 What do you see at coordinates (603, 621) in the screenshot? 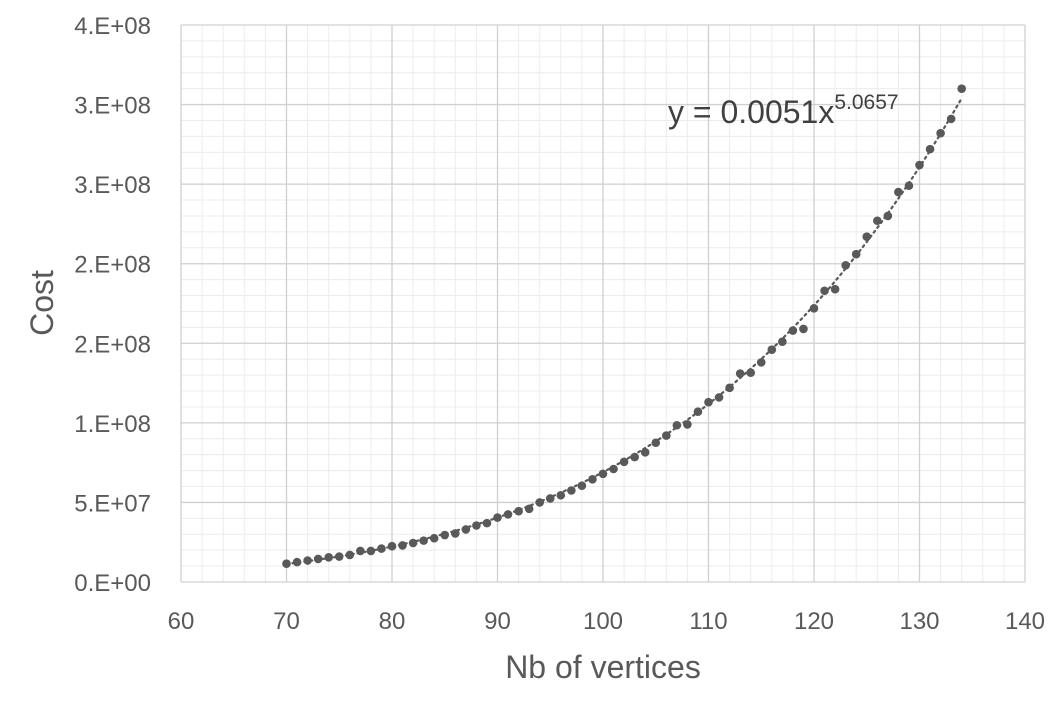
I see `x-tick-label: 100` at bounding box center [603, 621].